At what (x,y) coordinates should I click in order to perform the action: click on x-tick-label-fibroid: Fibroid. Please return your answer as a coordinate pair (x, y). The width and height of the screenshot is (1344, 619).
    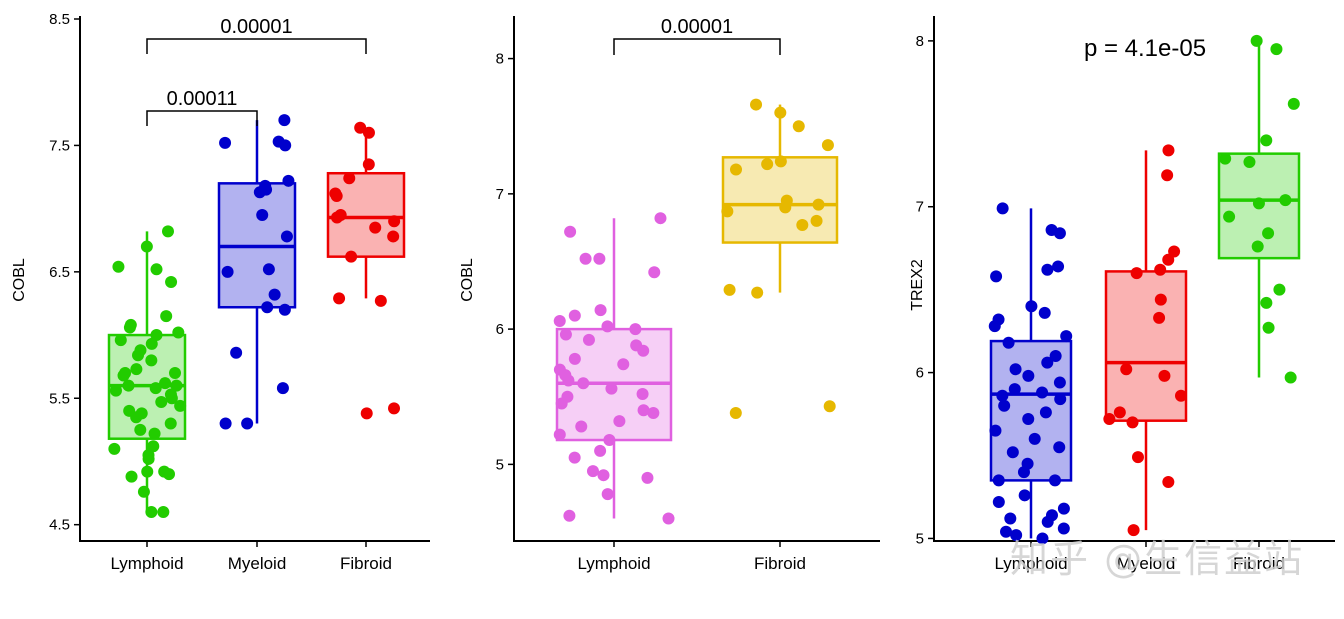
    Looking at the image, I should click on (366, 563).